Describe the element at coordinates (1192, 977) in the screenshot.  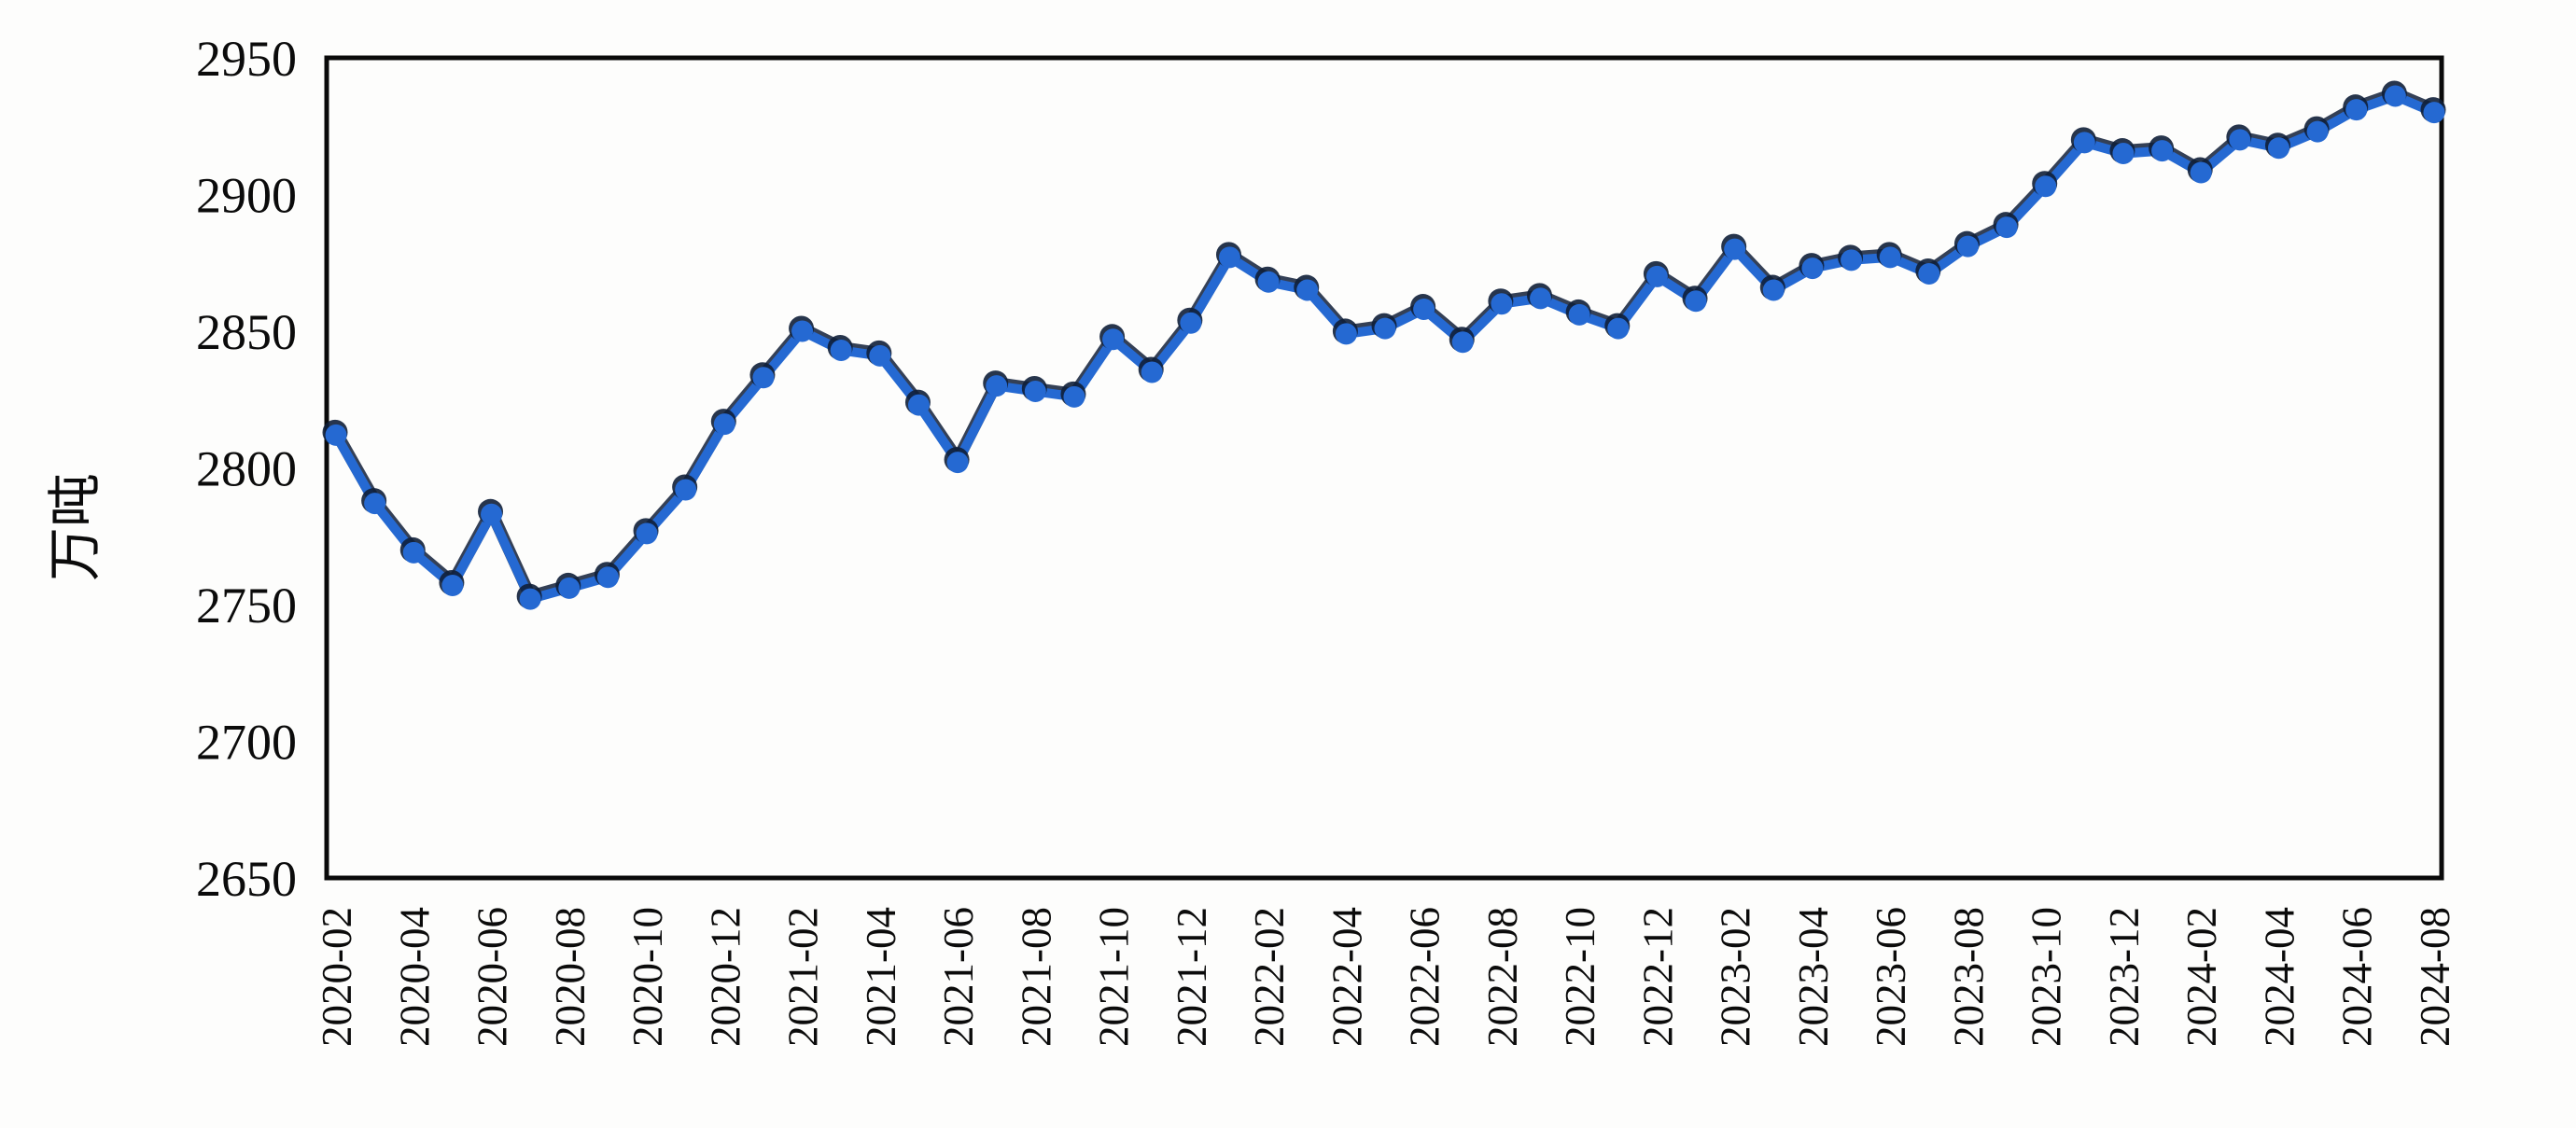
I see `x-tick-label: 2021-12` at that location.